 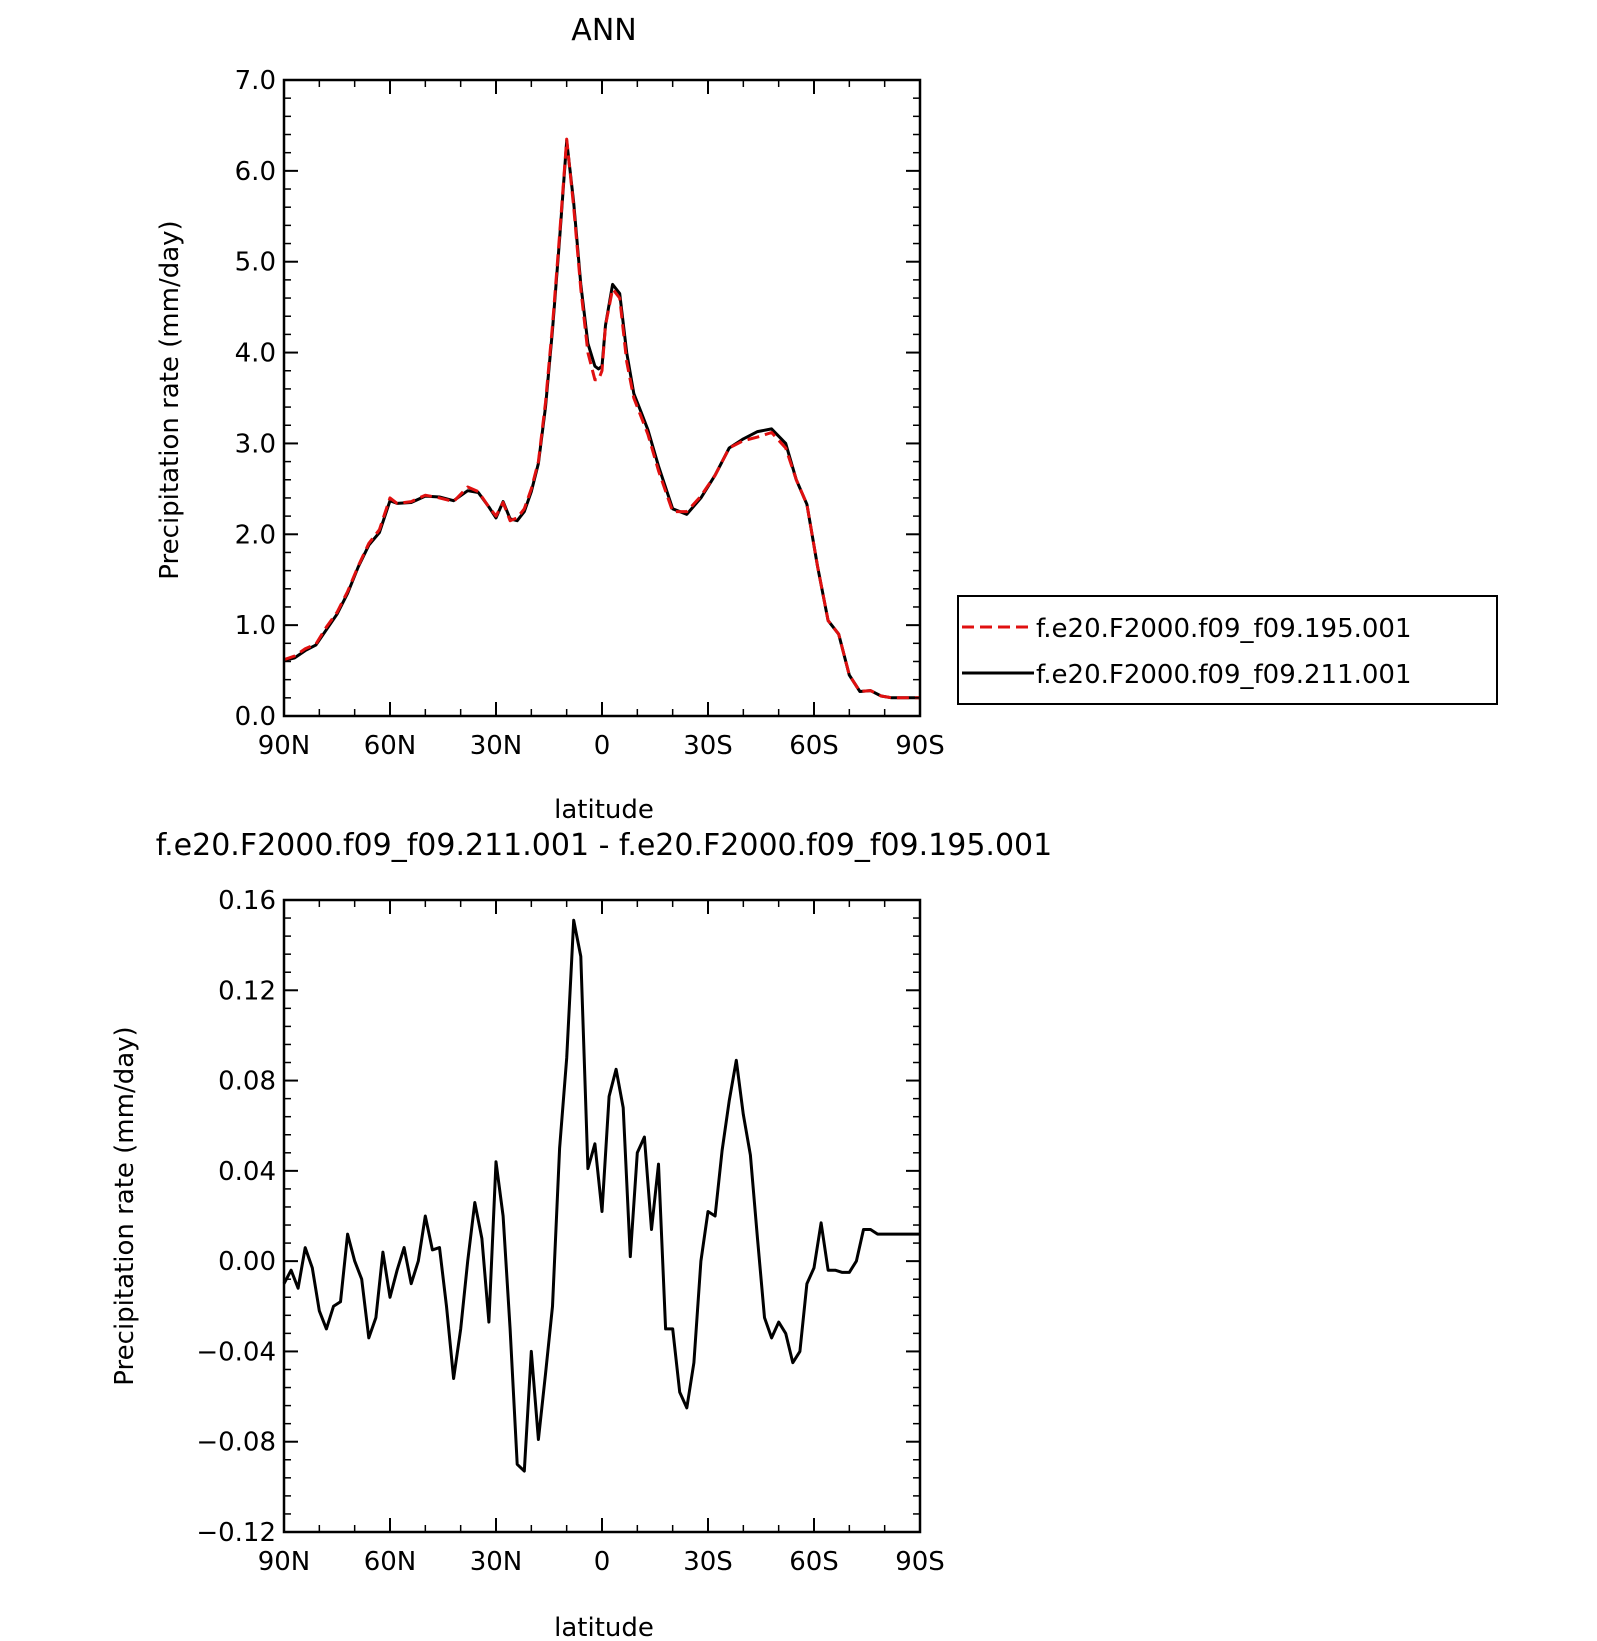 What do you see at coordinates (247, 901) in the screenshot?
I see `bottom-ytick-label: 0.16` at bounding box center [247, 901].